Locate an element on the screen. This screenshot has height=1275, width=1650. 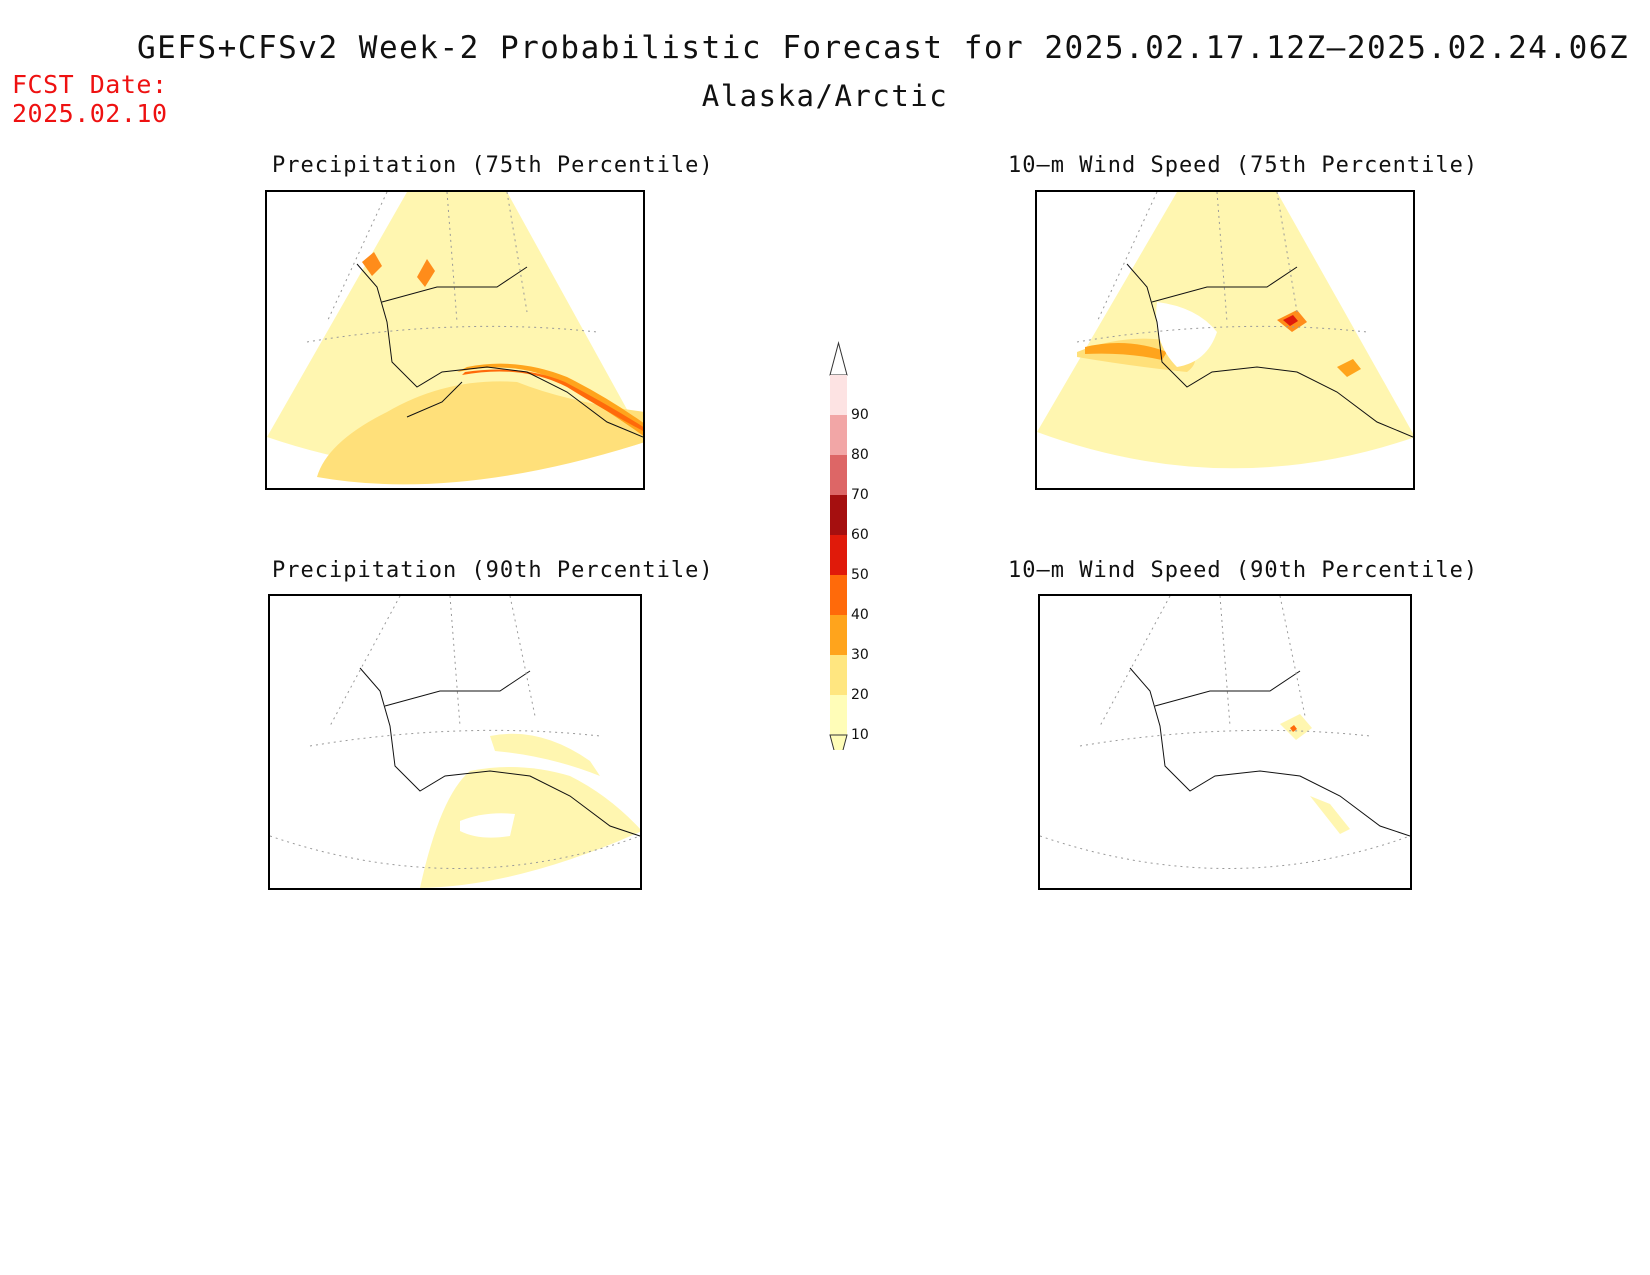
legend-tick-label: 60 is located at coordinates (860, 535).